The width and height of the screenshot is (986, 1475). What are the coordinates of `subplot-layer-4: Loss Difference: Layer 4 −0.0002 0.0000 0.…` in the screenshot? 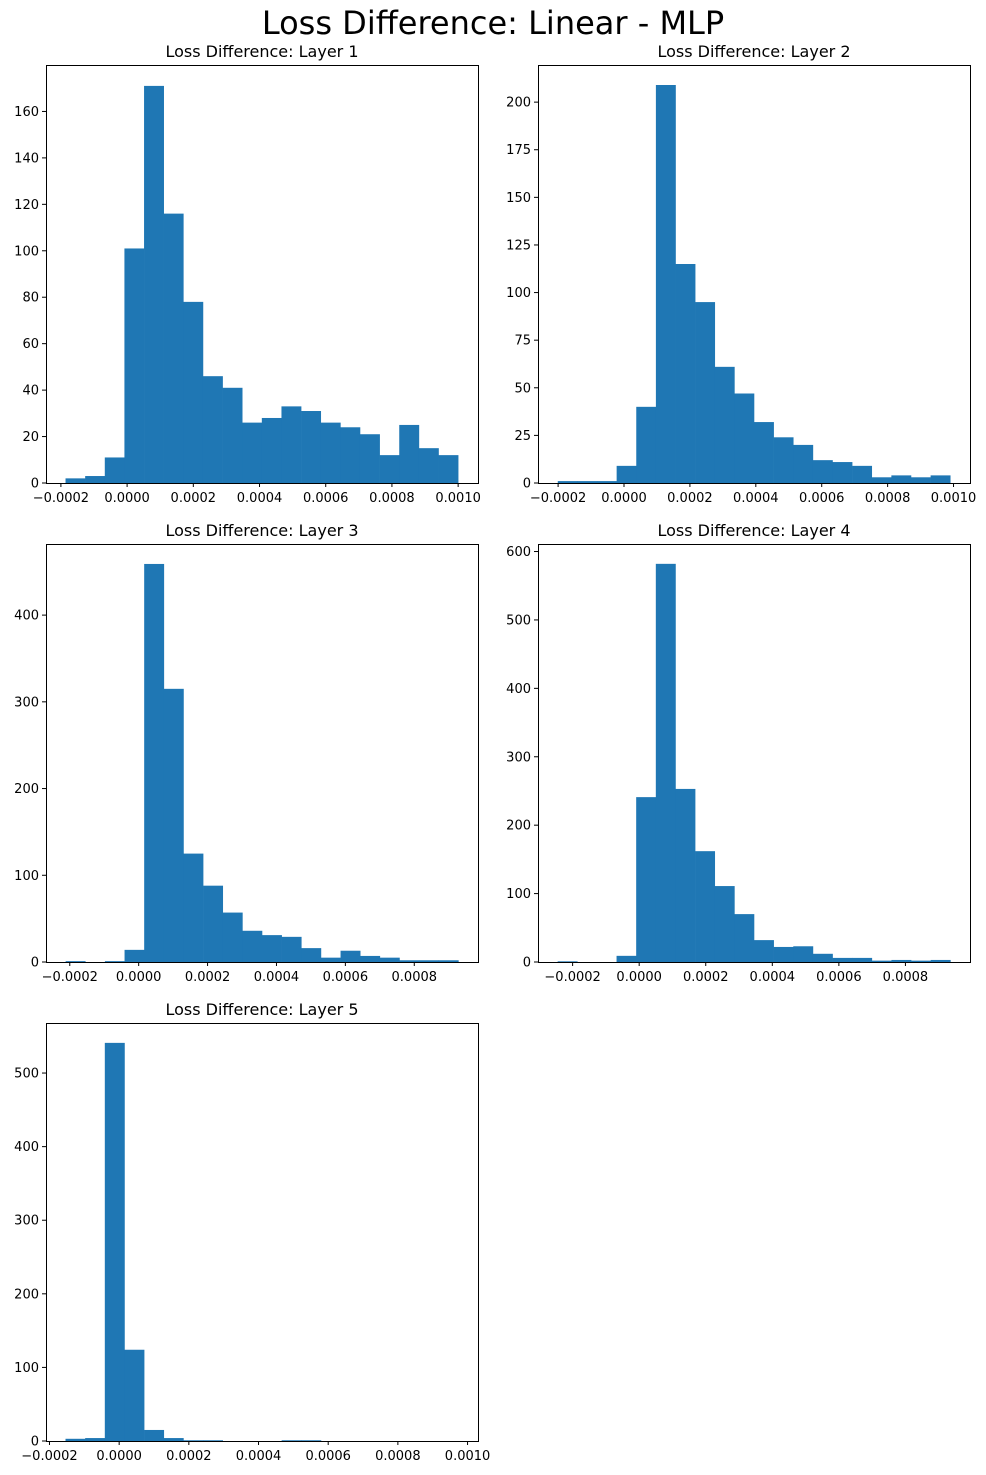 It's located at (738, 753).